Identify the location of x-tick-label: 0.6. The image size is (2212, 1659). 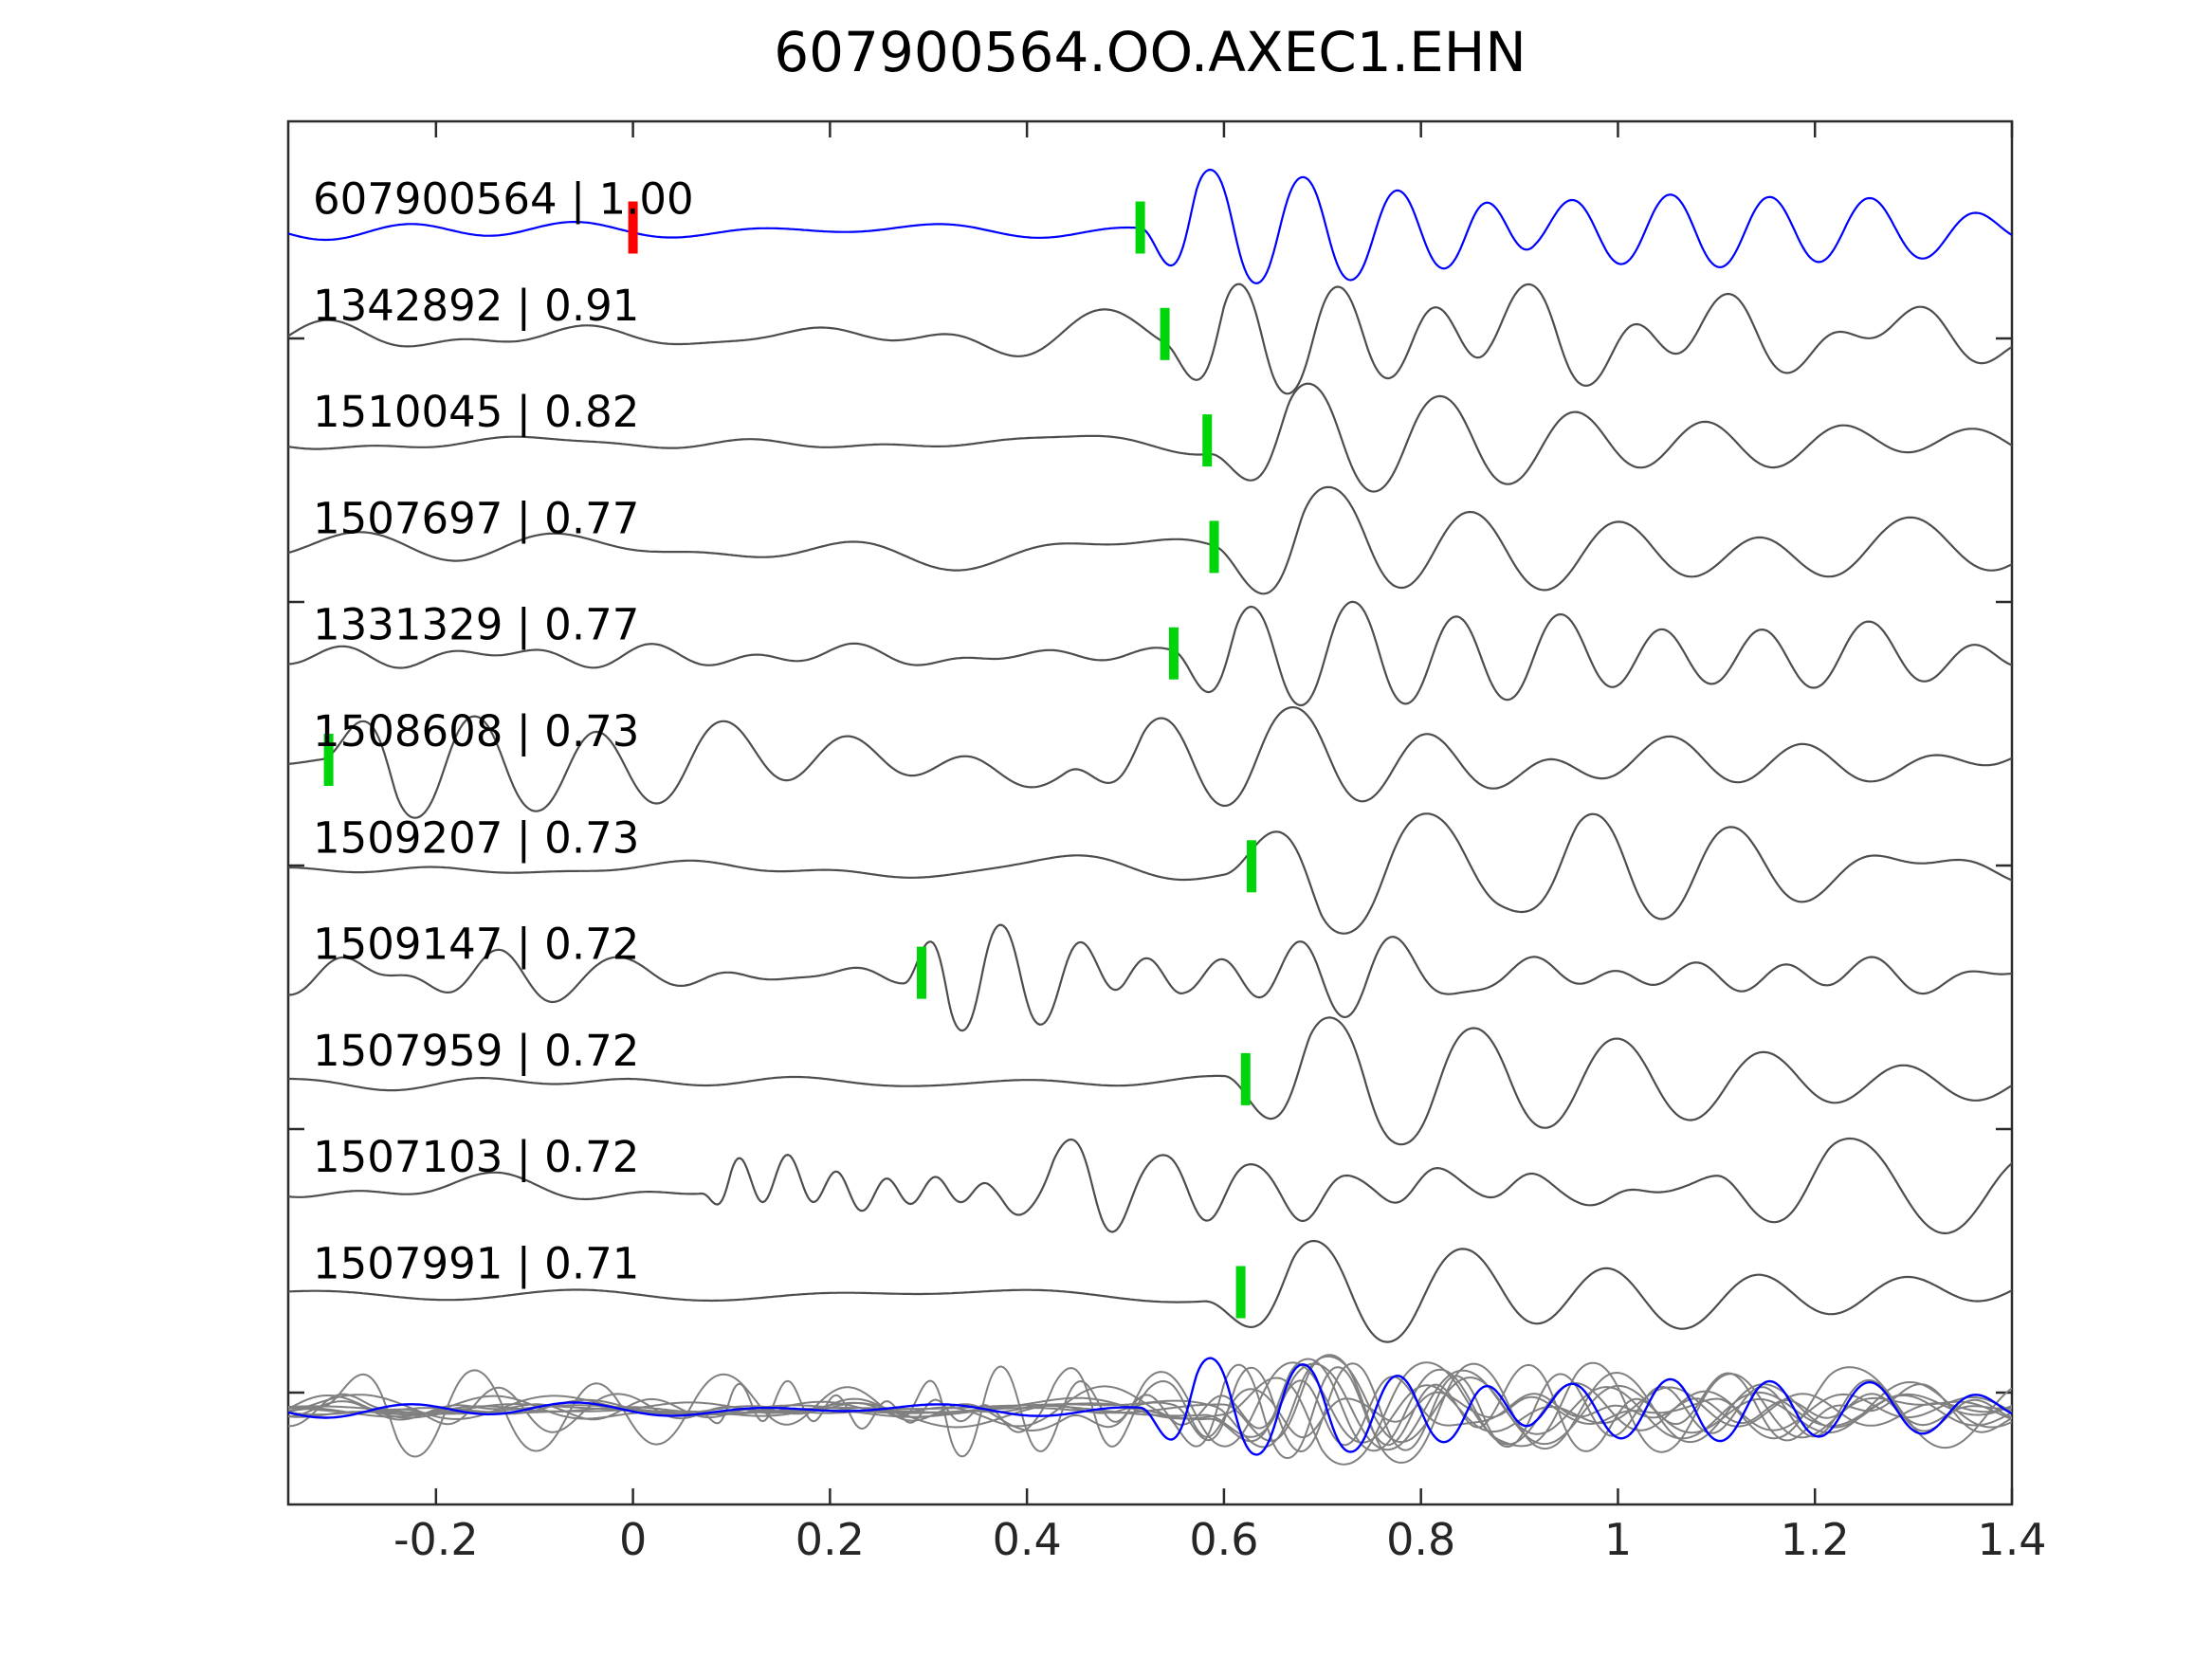
(1223, 1539).